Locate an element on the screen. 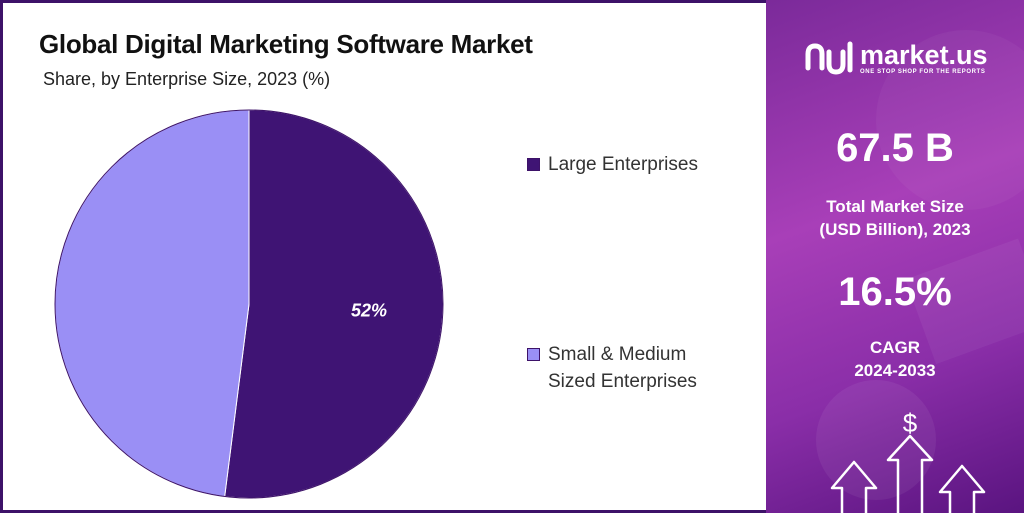  legend-item-small-medium-enterprises: Small & Medium Sized Enterprises is located at coordinates (627, 368).